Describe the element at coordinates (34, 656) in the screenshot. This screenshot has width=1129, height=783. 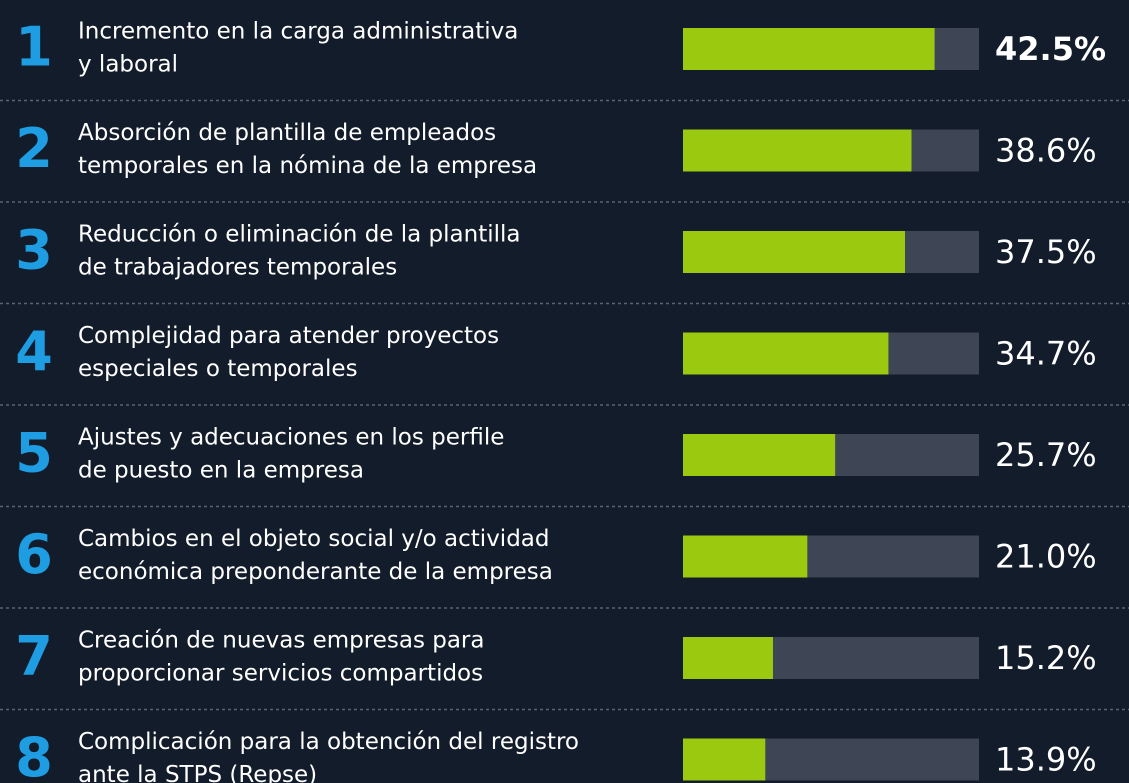
I see `rank-number: 7` at that location.